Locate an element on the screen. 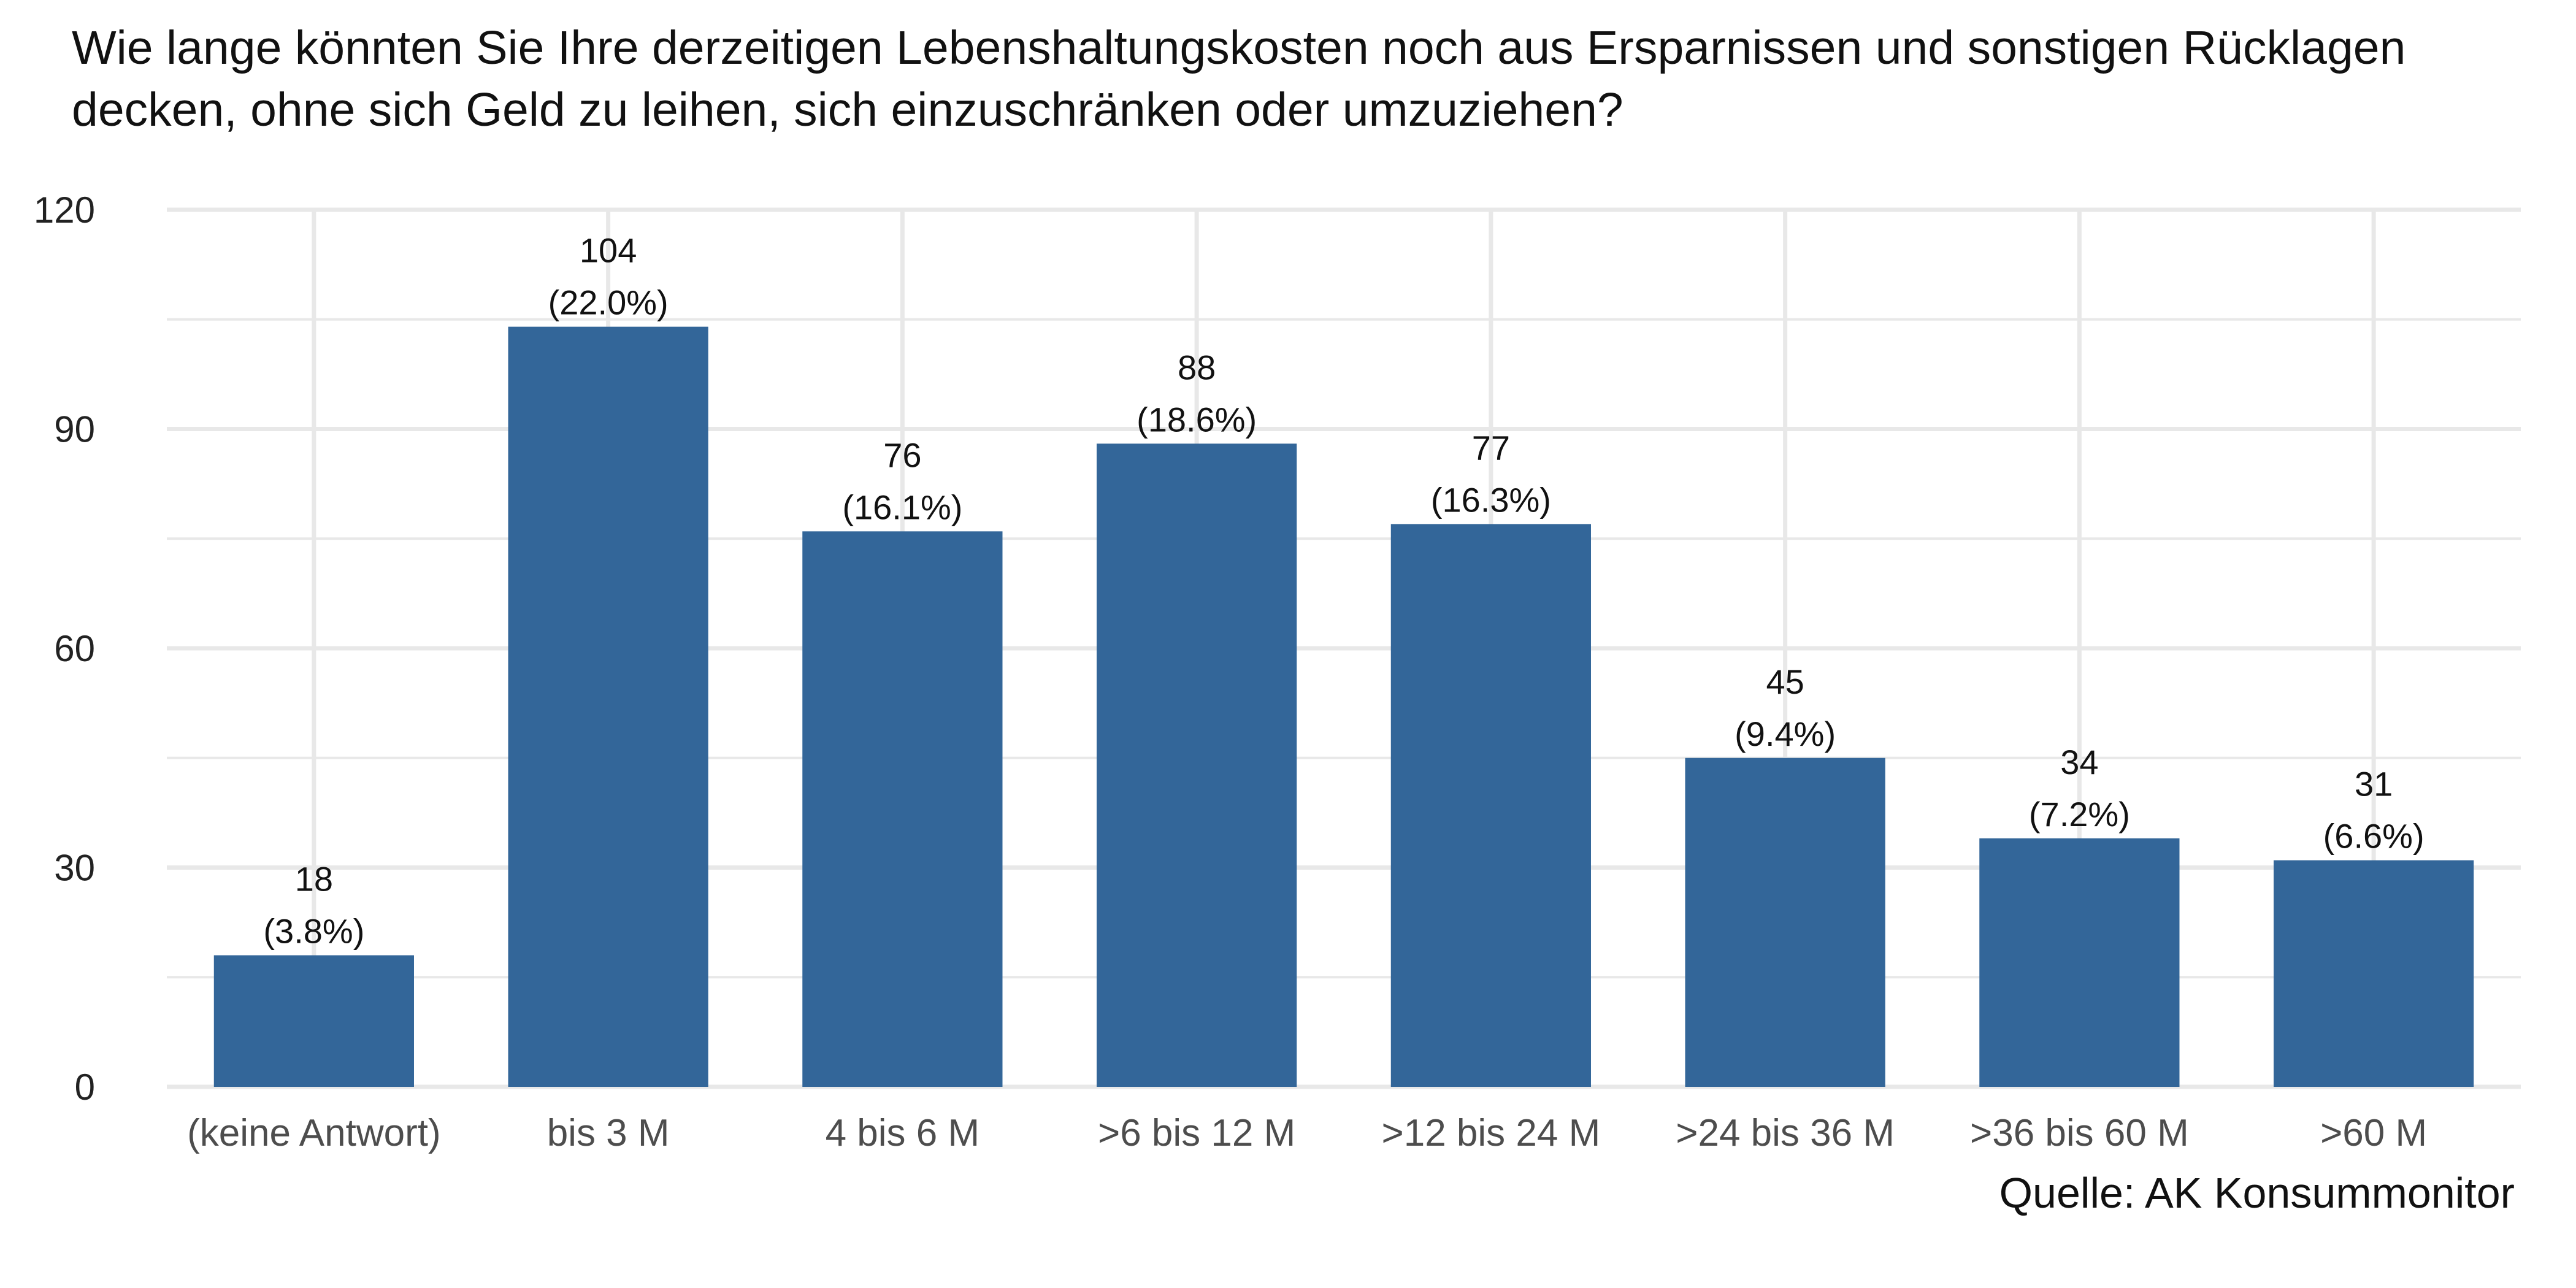 This screenshot has width=2576, height=1288. data-label-percent: (9.4%) is located at coordinates (1785, 734).